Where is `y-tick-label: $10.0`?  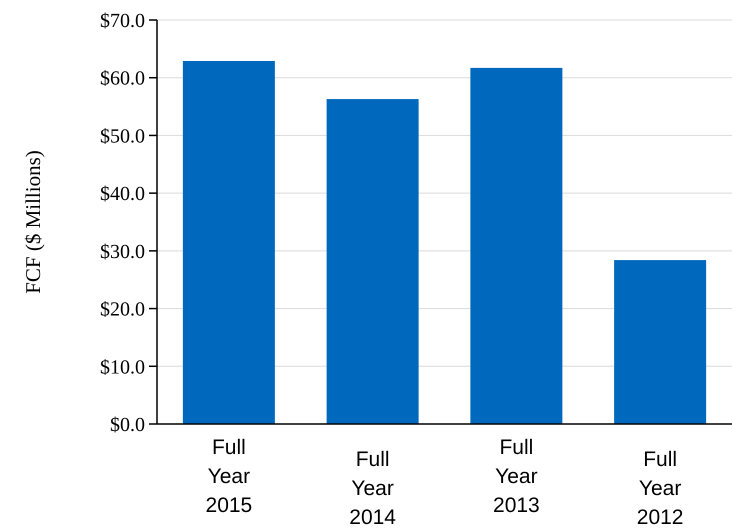 y-tick-label: $10.0 is located at coordinates (122, 367).